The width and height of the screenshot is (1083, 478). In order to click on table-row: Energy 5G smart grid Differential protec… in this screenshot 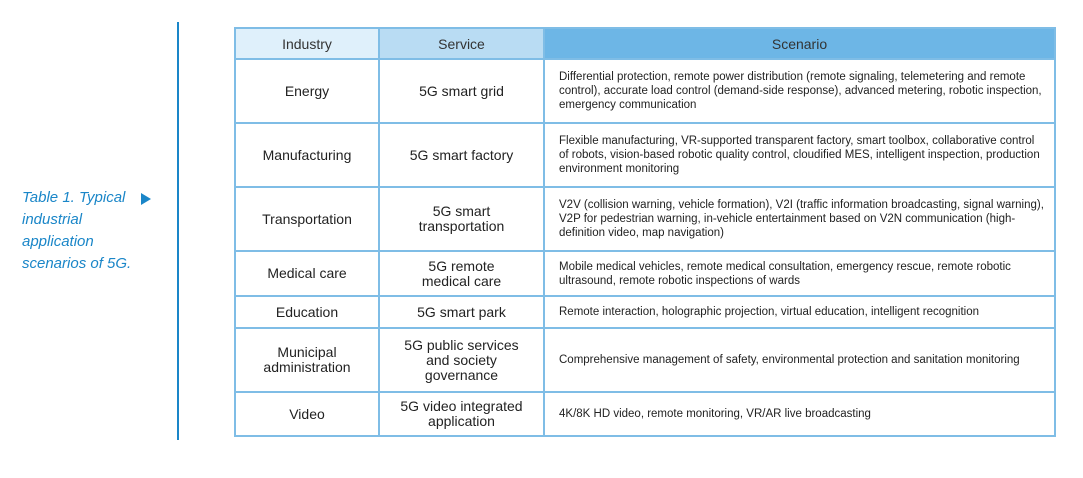, I will do `click(645, 91)`.